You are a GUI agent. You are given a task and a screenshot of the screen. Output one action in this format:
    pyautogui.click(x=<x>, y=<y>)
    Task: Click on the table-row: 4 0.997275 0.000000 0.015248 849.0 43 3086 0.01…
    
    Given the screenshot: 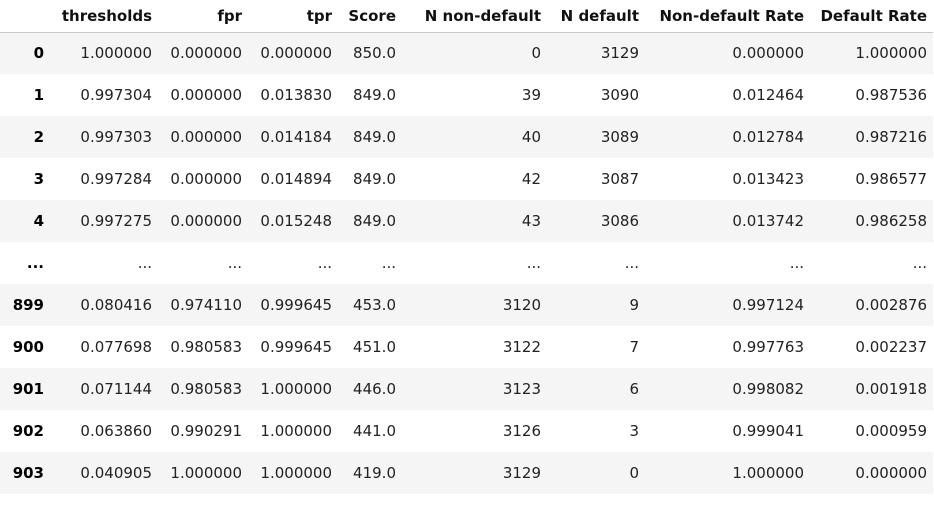 What is the action you would take?
    pyautogui.click(x=466, y=221)
    